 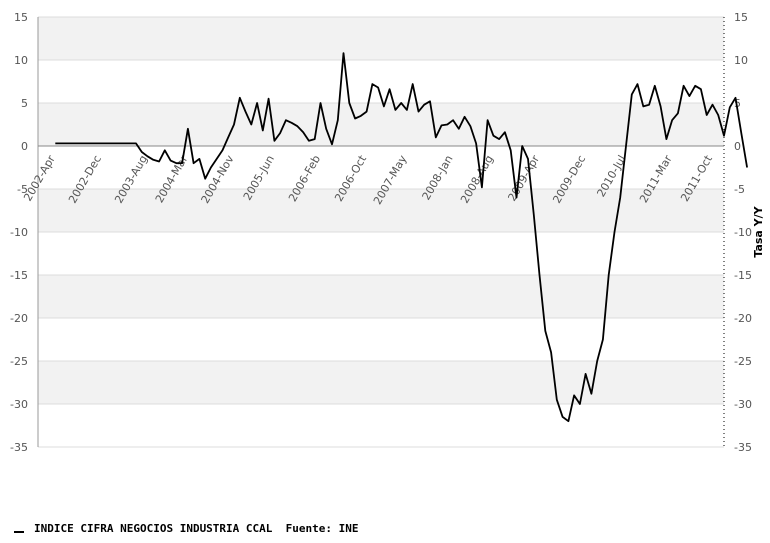 I want to click on y-tick-label-right: 10, so click(x=741, y=60).